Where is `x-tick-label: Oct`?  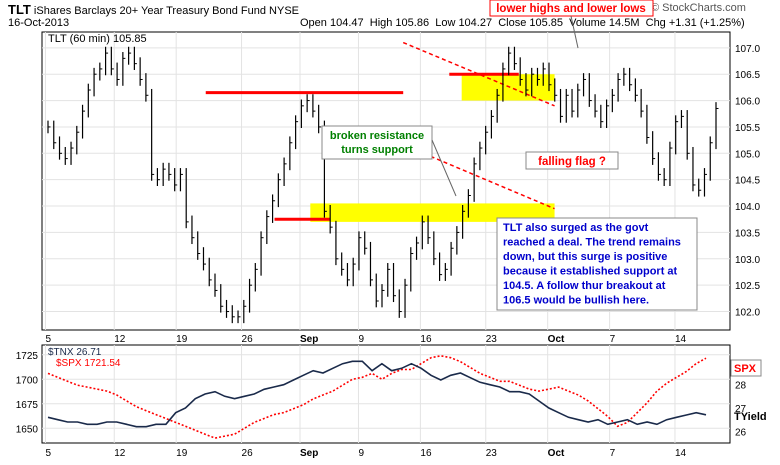
x-tick-label: Oct is located at coordinates (556, 339).